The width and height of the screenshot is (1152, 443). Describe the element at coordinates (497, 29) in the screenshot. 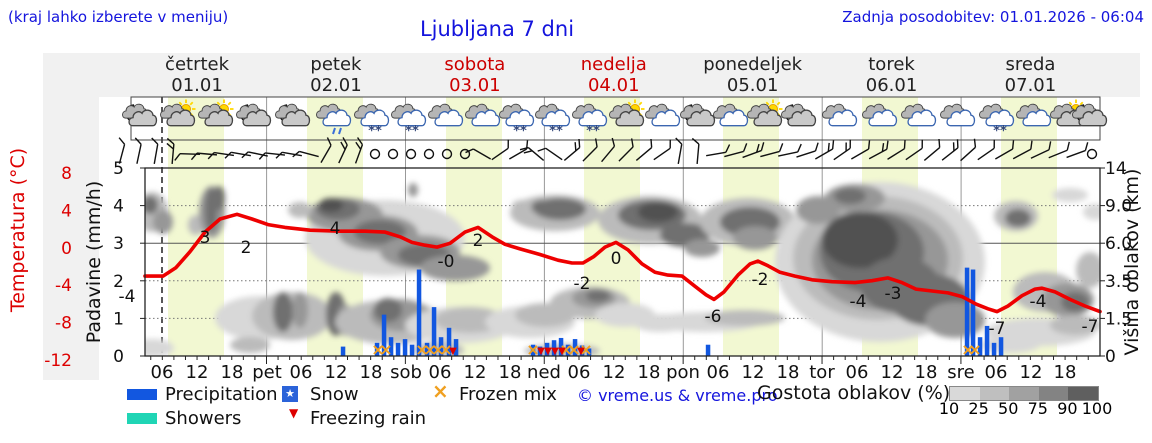

I see `page-title: Ljubljana 7 dni` at that location.